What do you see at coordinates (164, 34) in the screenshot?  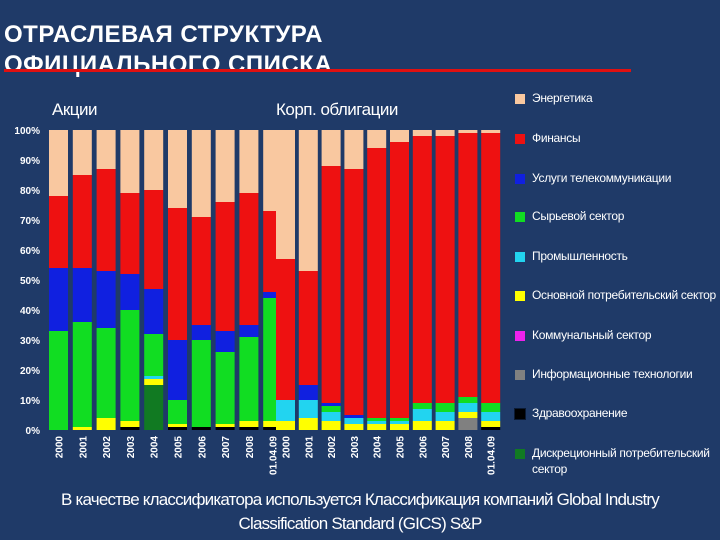 I see `page-title-line-1: ОТРАСЛЕВАЯ СТРУКТУРА` at bounding box center [164, 34].